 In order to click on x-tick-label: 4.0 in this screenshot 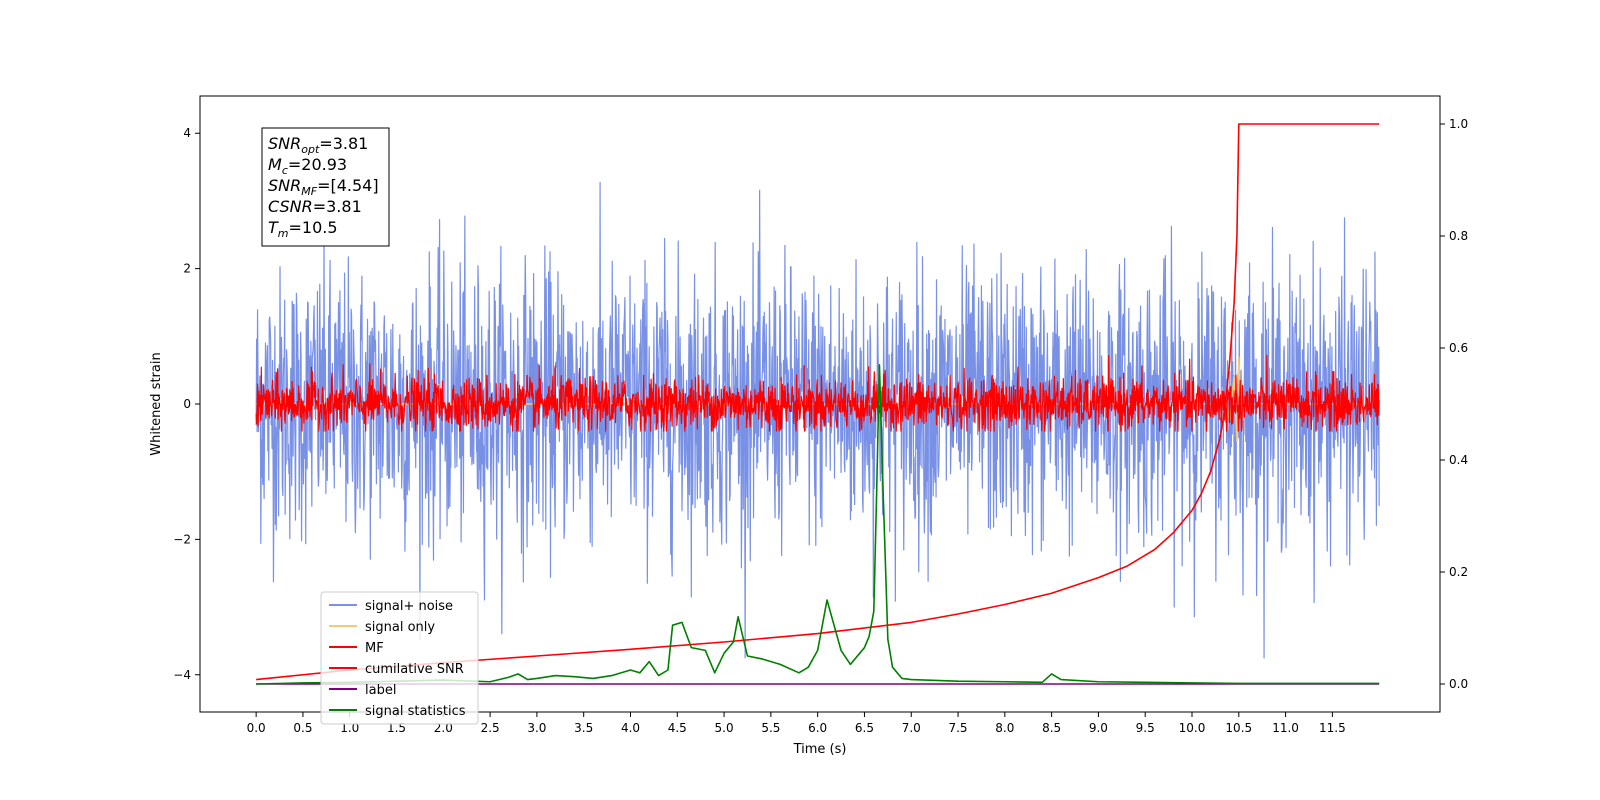, I will do `click(630, 728)`.